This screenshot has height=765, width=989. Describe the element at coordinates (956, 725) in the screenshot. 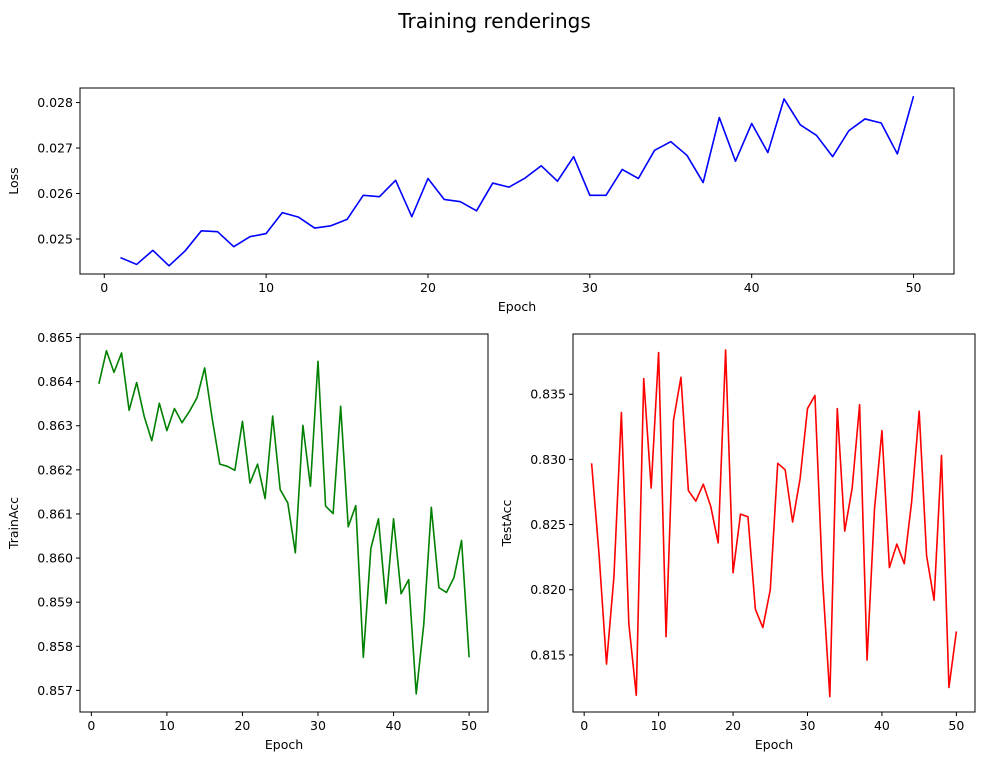

I see `test-acc-xtick-label: 50` at that location.